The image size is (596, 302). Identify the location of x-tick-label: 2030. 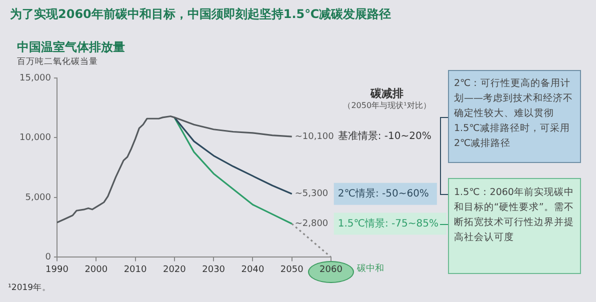
(214, 269).